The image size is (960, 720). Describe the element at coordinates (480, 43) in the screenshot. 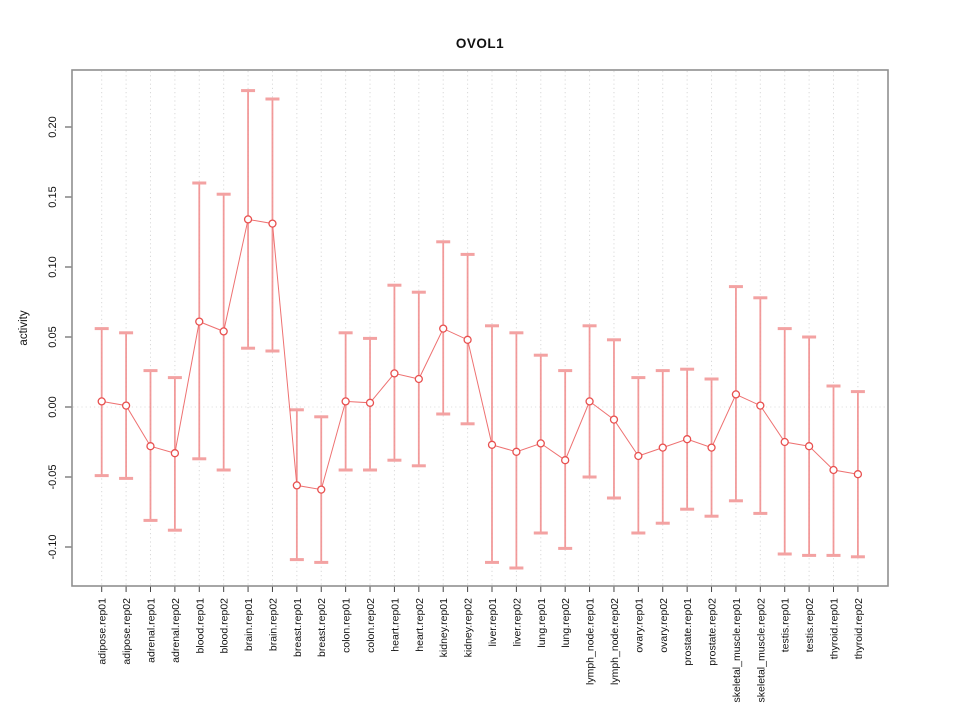

I see `chart-title: OVOL1` at that location.